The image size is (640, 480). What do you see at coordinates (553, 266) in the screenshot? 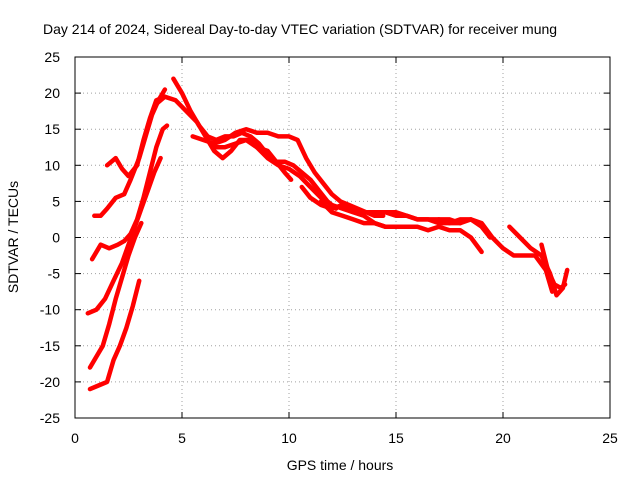
I see `series-line-sat-p` at bounding box center [553, 266].